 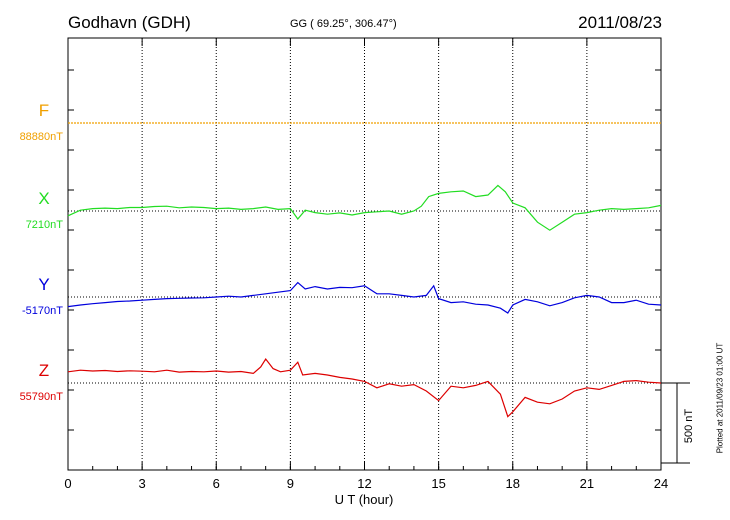 I want to click on series-baseline-label-z: 55790nT, so click(x=42, y=397).